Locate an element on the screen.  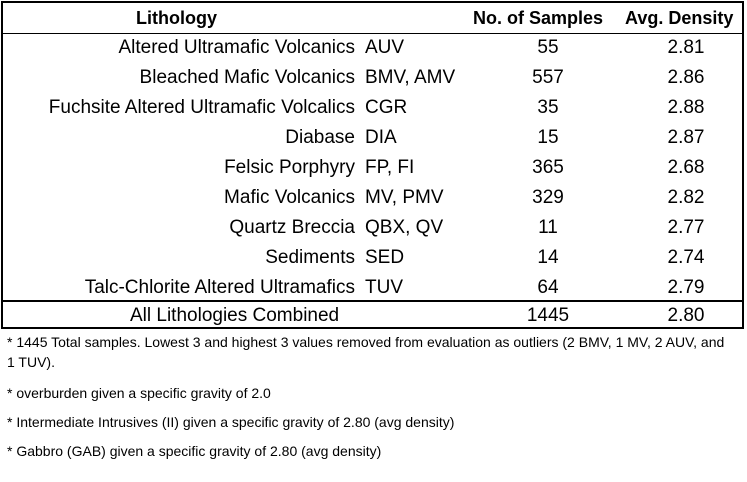
sample-count: 35 is located at coordinates (548, 107).